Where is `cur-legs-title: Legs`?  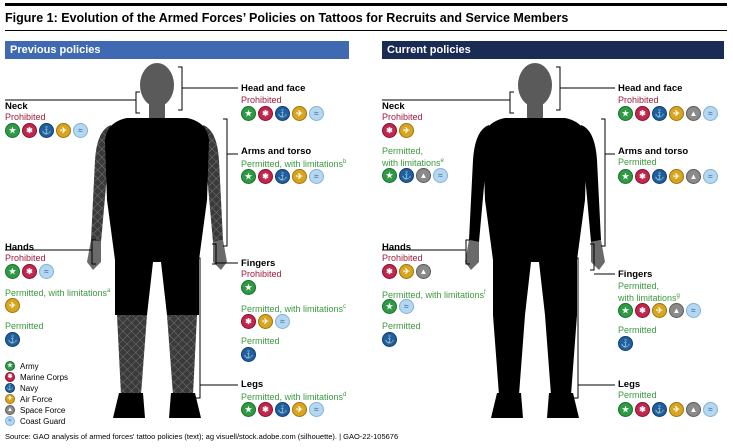 cur-legs-title: Legs is located at coordinates (629, 384).